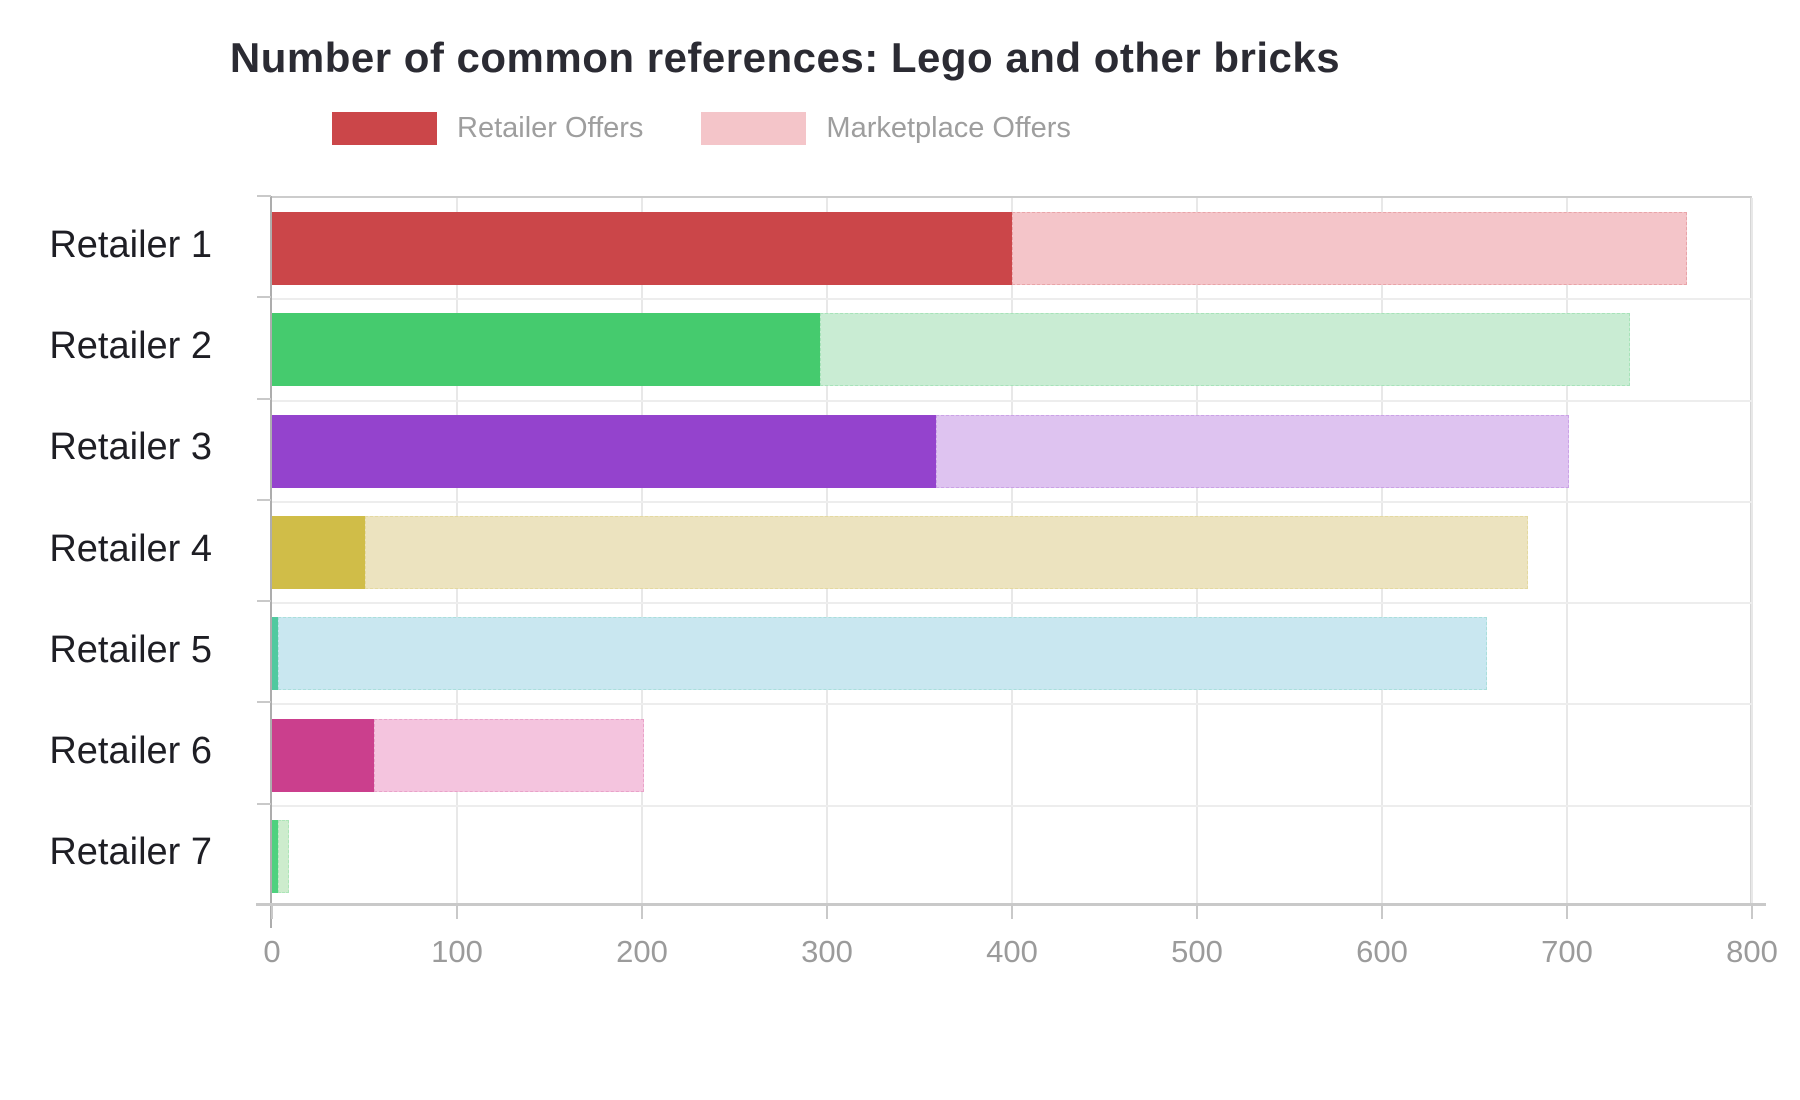 This screenshot has width=1800, height=1100. Describe the element at coordinates (130, 447) in the screenshot. I see `y-axis-label-3: Retailer 3` at that location.